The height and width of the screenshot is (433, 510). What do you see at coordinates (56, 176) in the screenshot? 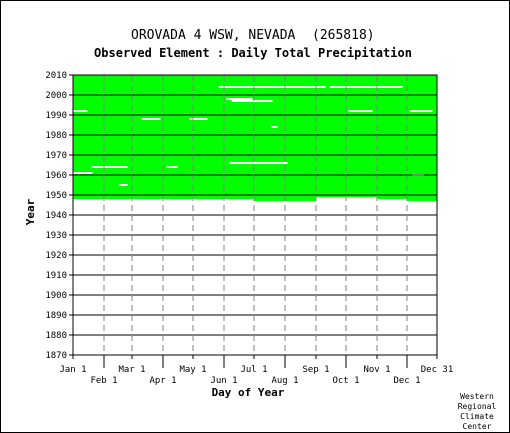
I see `y-tick-label: 1960` at bounding box center [56, 176].